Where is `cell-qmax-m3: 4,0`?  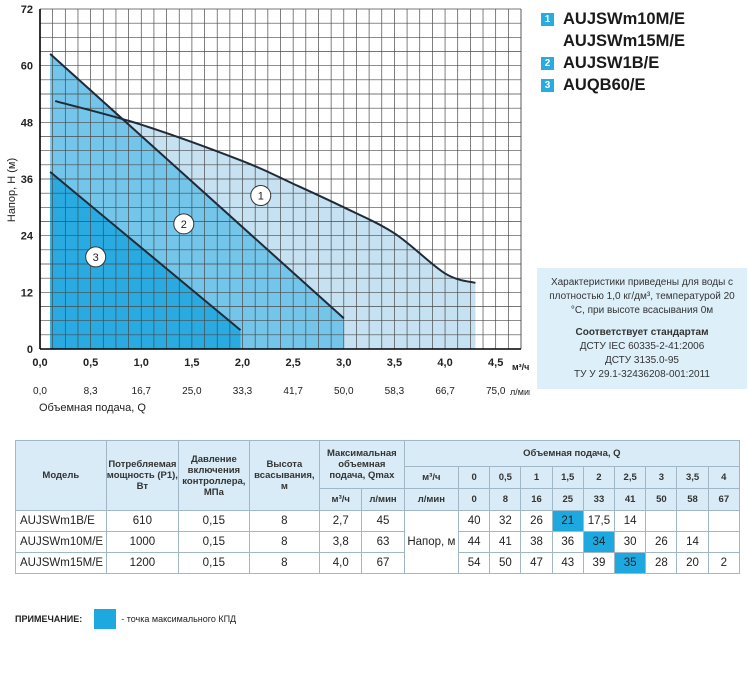
cell-qmax-m3: 4,0 is located at coordinates (341, 563).